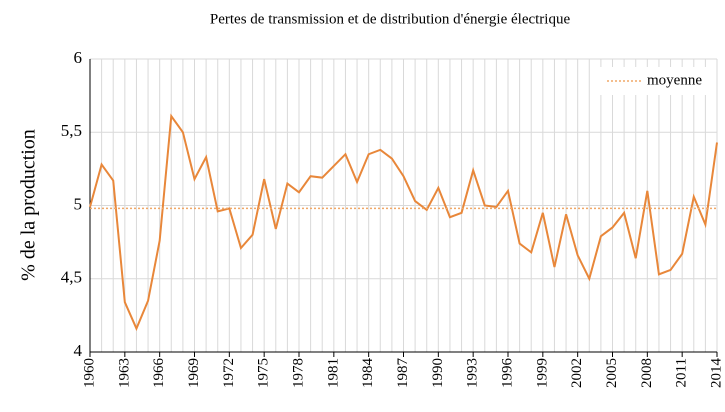  What do you see at coordinates (716, 373) in the screenshot?
I see `x-tick-label: 2014` at bounding box center [716, 373].